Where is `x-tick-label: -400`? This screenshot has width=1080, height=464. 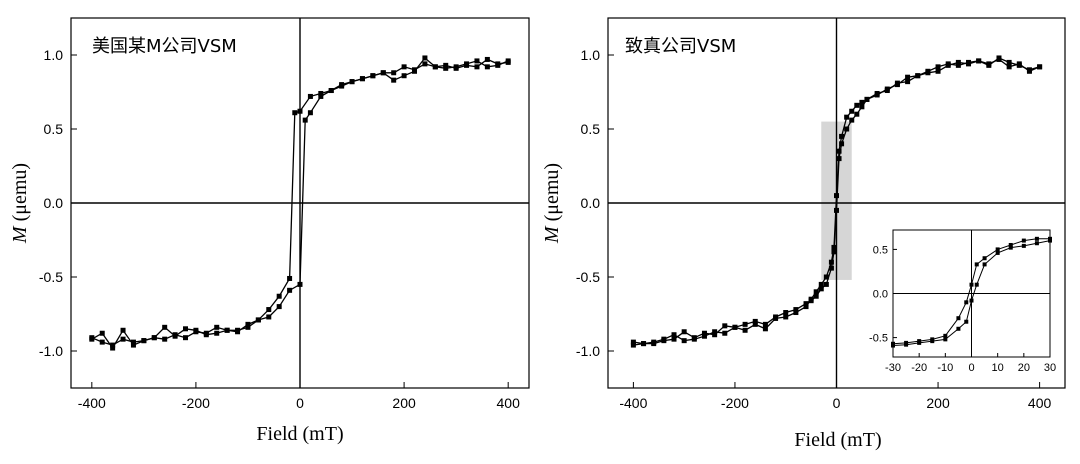 x-tick-label: -400 is located at coordinates (633, 403).